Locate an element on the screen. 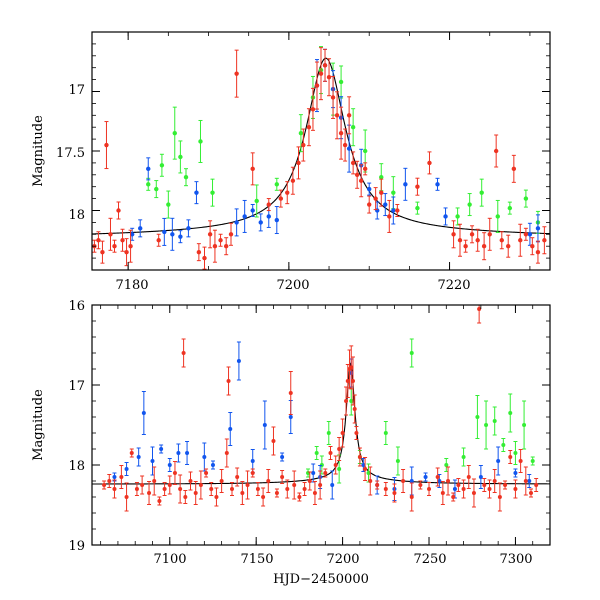  bottom-x-tick-label-0: 7100 is located at coordinates (169, 559).